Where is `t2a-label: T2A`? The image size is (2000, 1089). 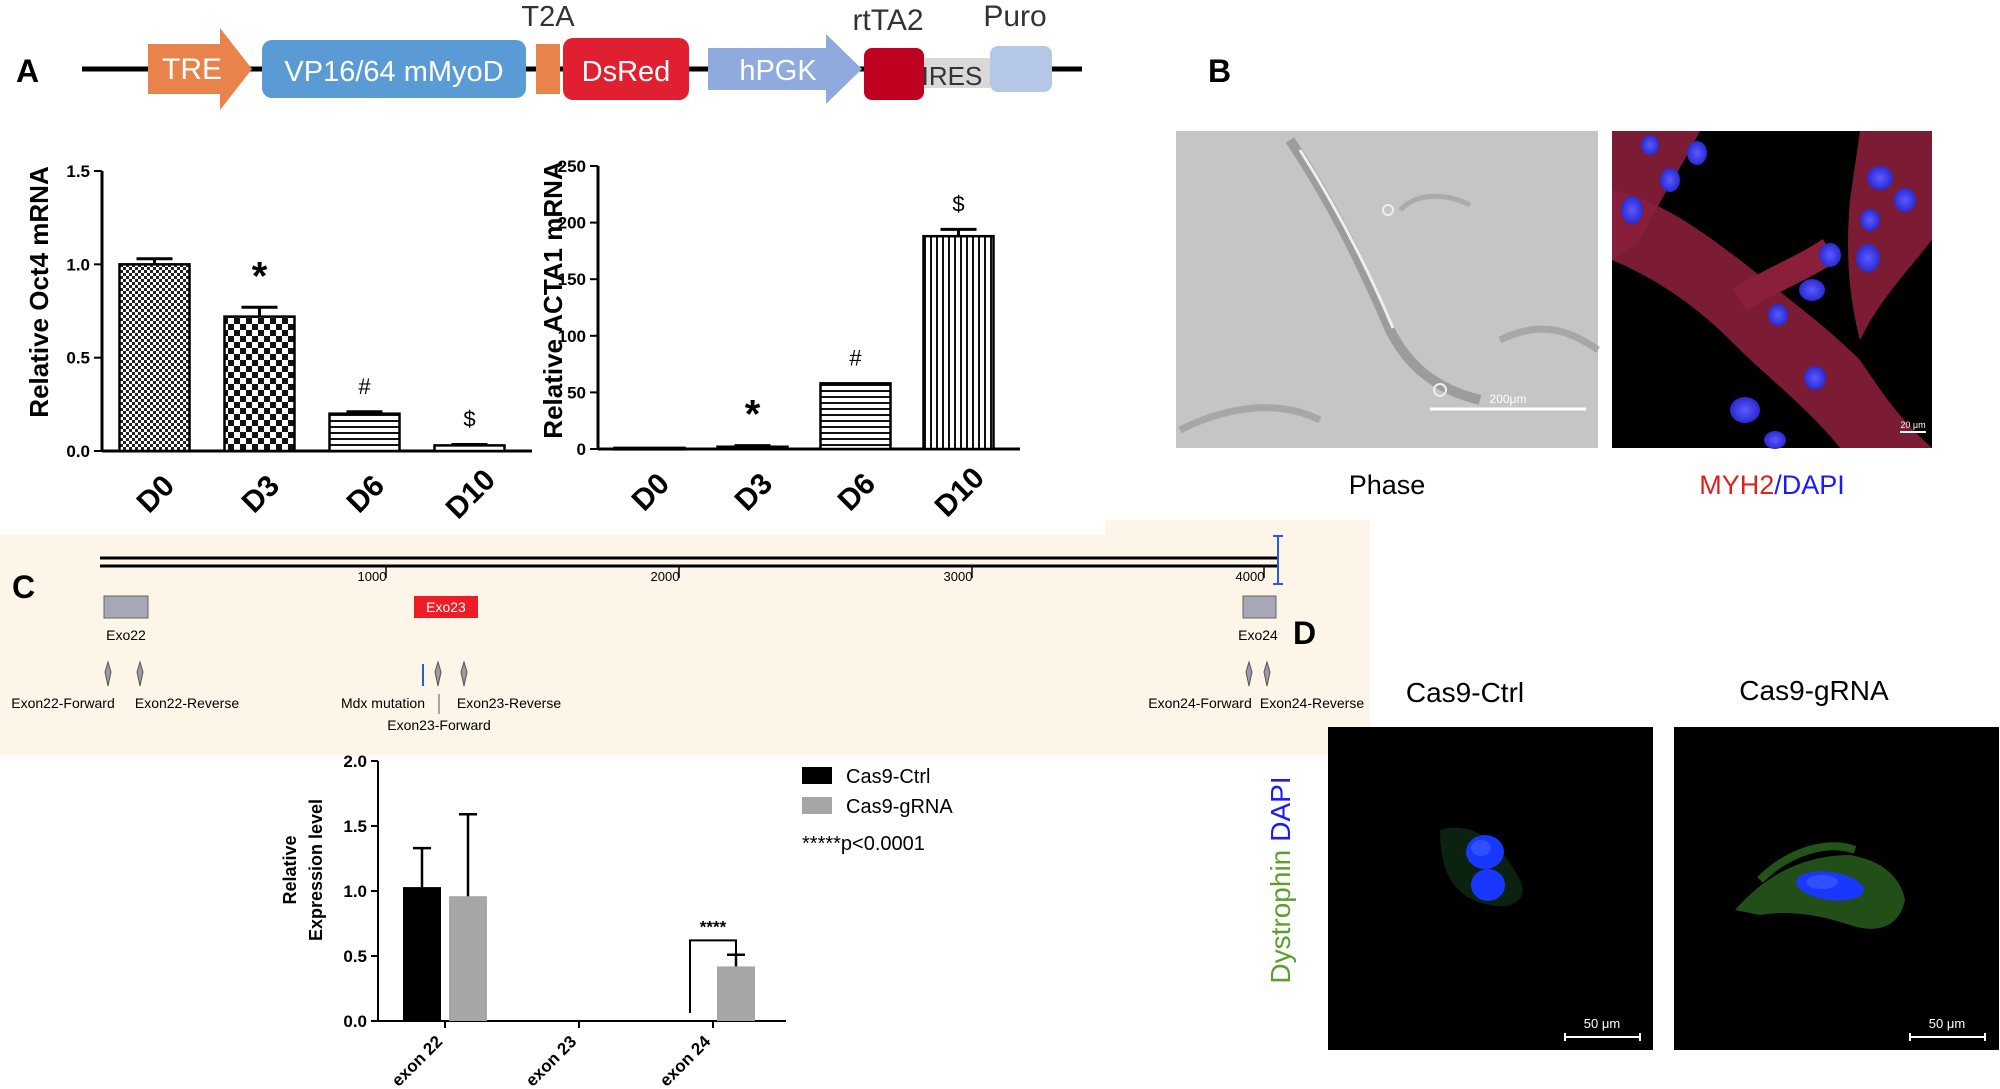
t2a-label: T2A is located at coordinates (548, 17).